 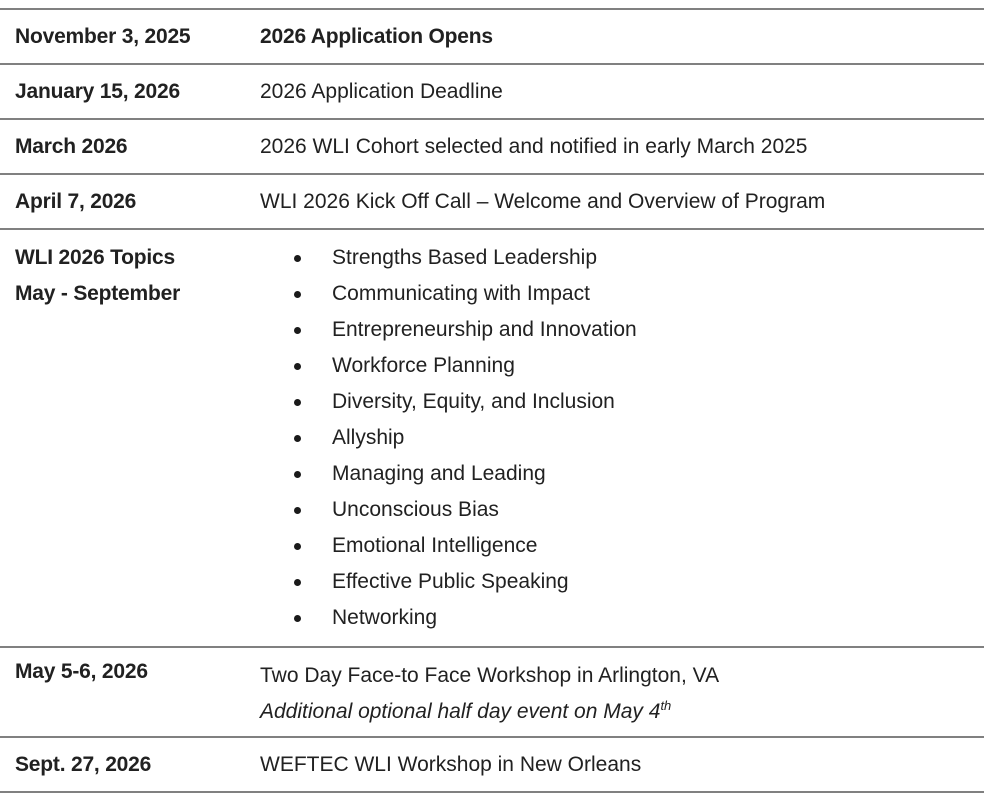 I want to click on date-cell: Sept. 27, 2026, so click(x=83, y=764).